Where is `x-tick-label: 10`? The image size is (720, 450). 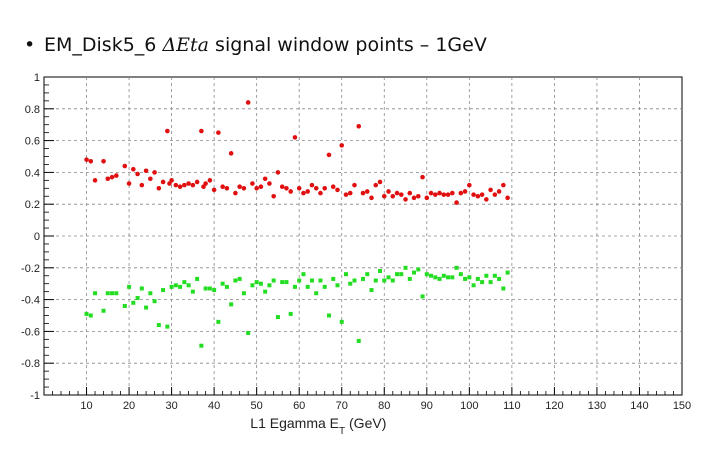
x-tick-label: 10 is located at coordinates (86, 406).